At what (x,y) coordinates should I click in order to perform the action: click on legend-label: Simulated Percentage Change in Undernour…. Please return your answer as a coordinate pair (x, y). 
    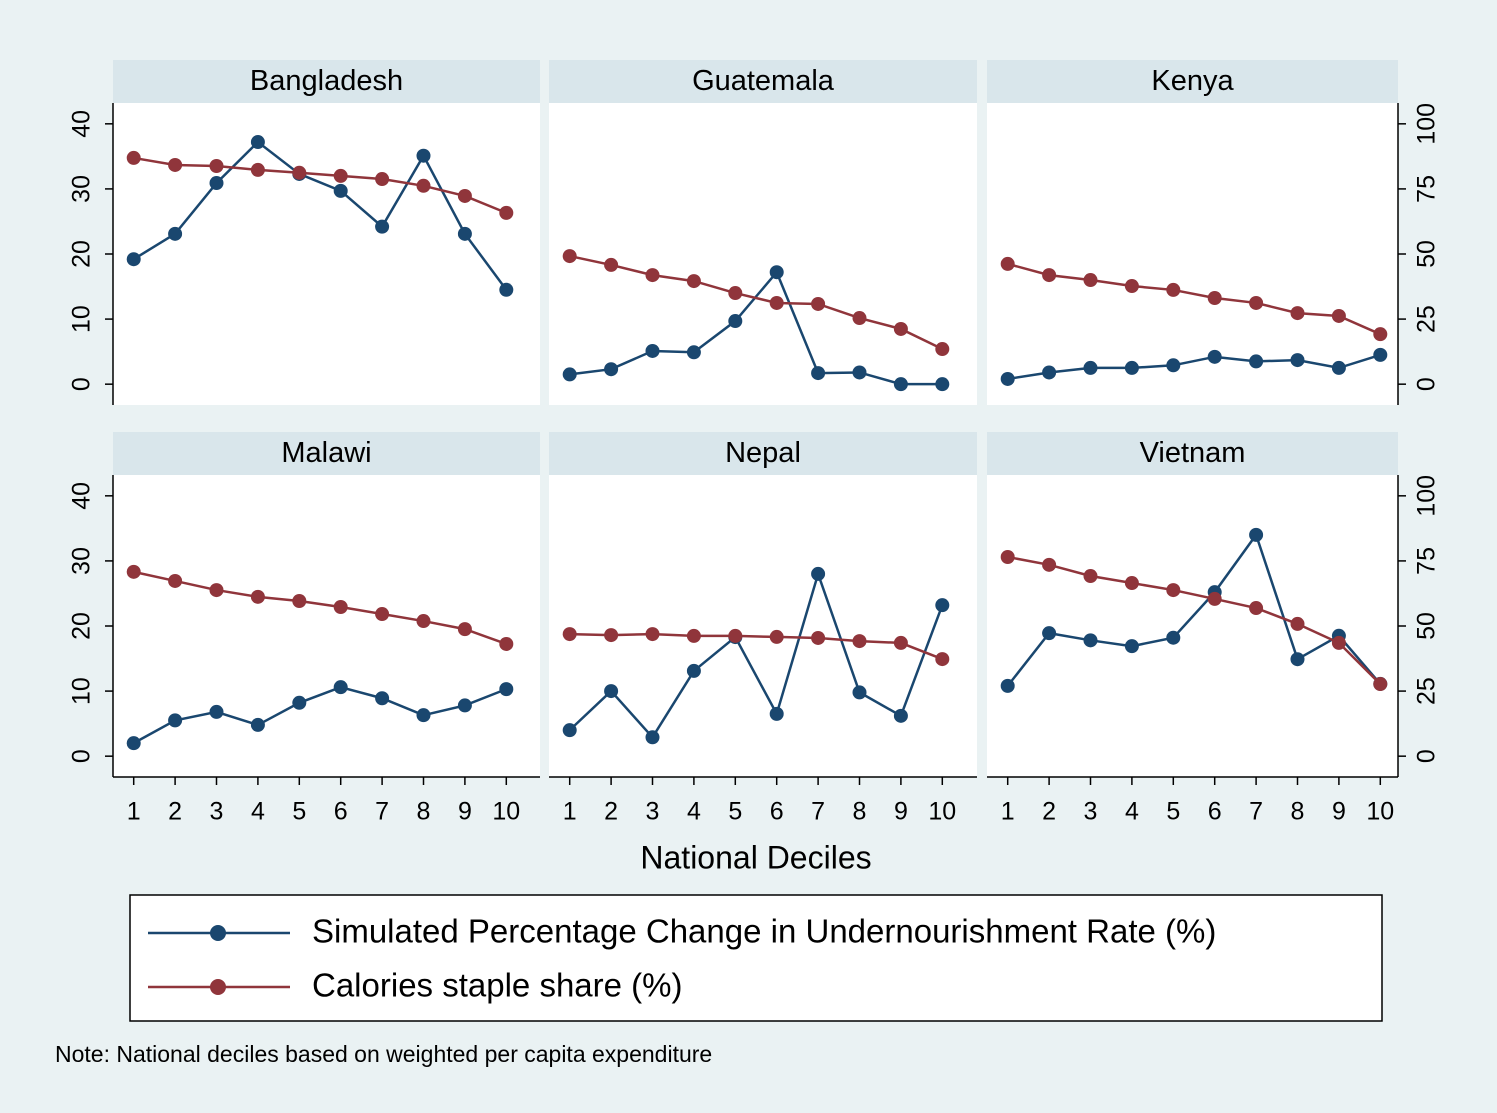
    Looking at the image, I should click on (764, 931).